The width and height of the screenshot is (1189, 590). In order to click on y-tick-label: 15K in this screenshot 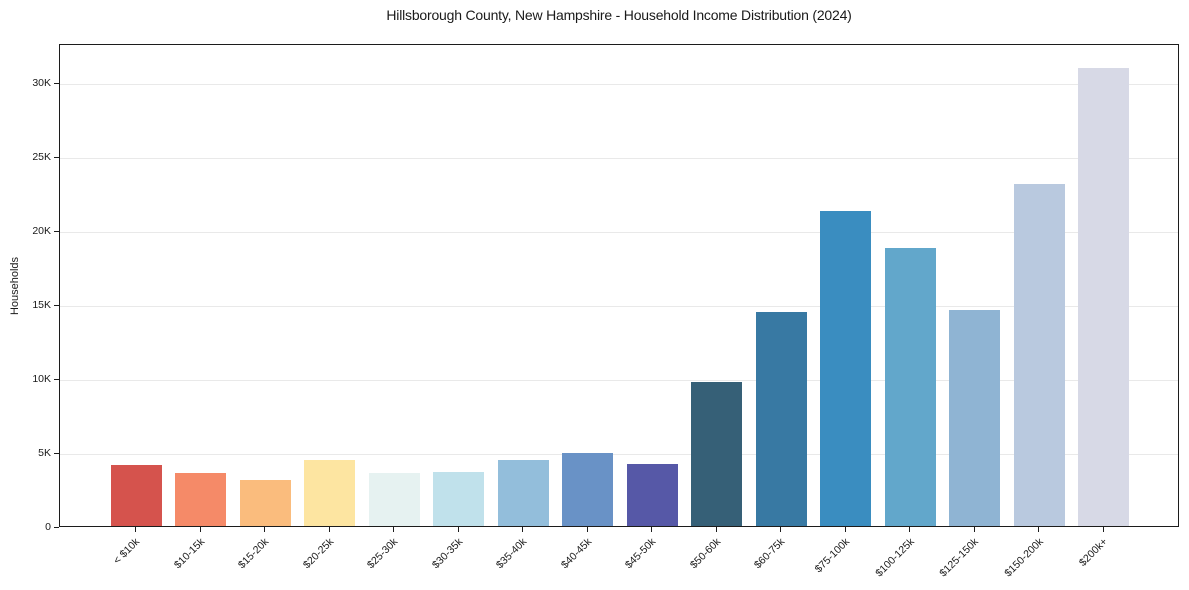, I will do `click(41, 304)`.